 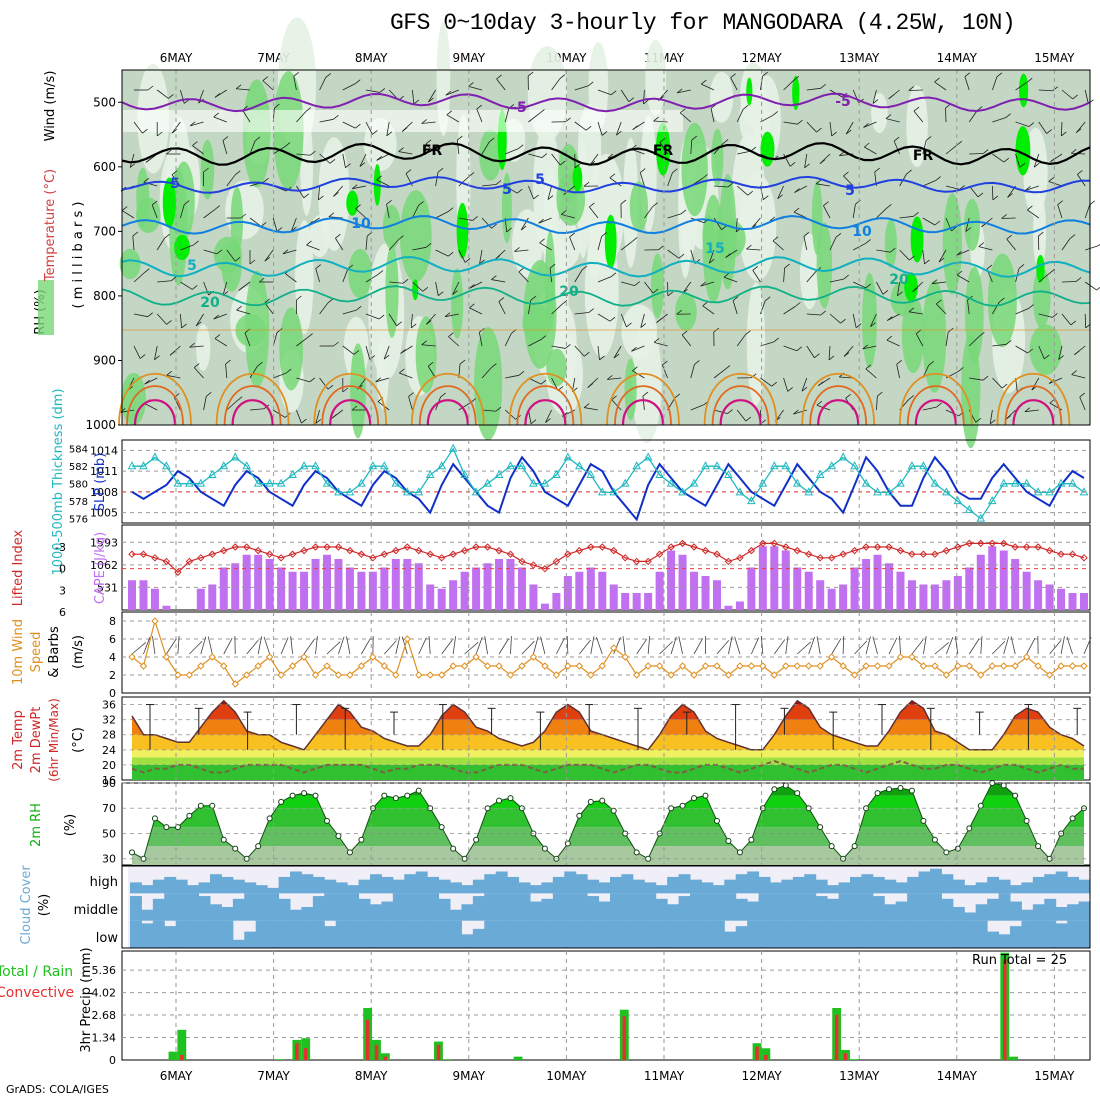 I want to click on rh2m-marker, so click(x=636, y=852).